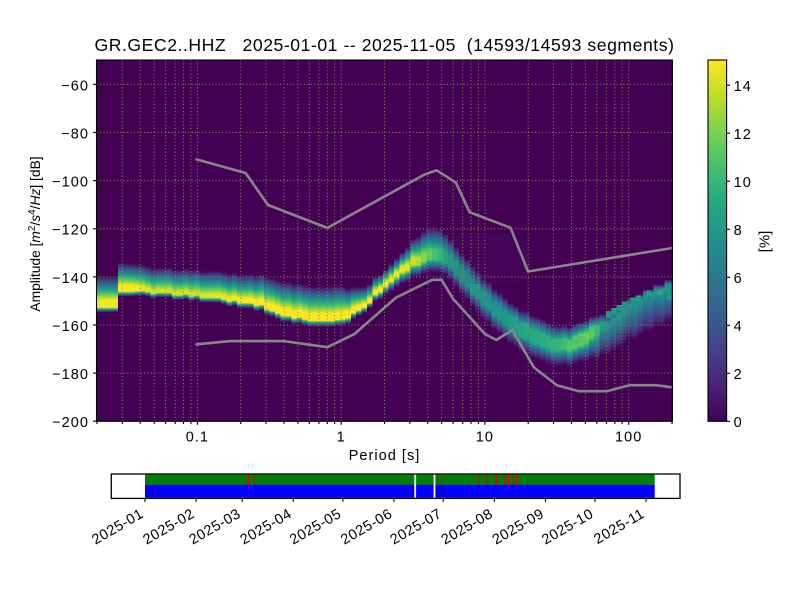  Describe the element at coordinates (385, 456) in the screenshot. I see `svg-text: Period [s]` at that location.